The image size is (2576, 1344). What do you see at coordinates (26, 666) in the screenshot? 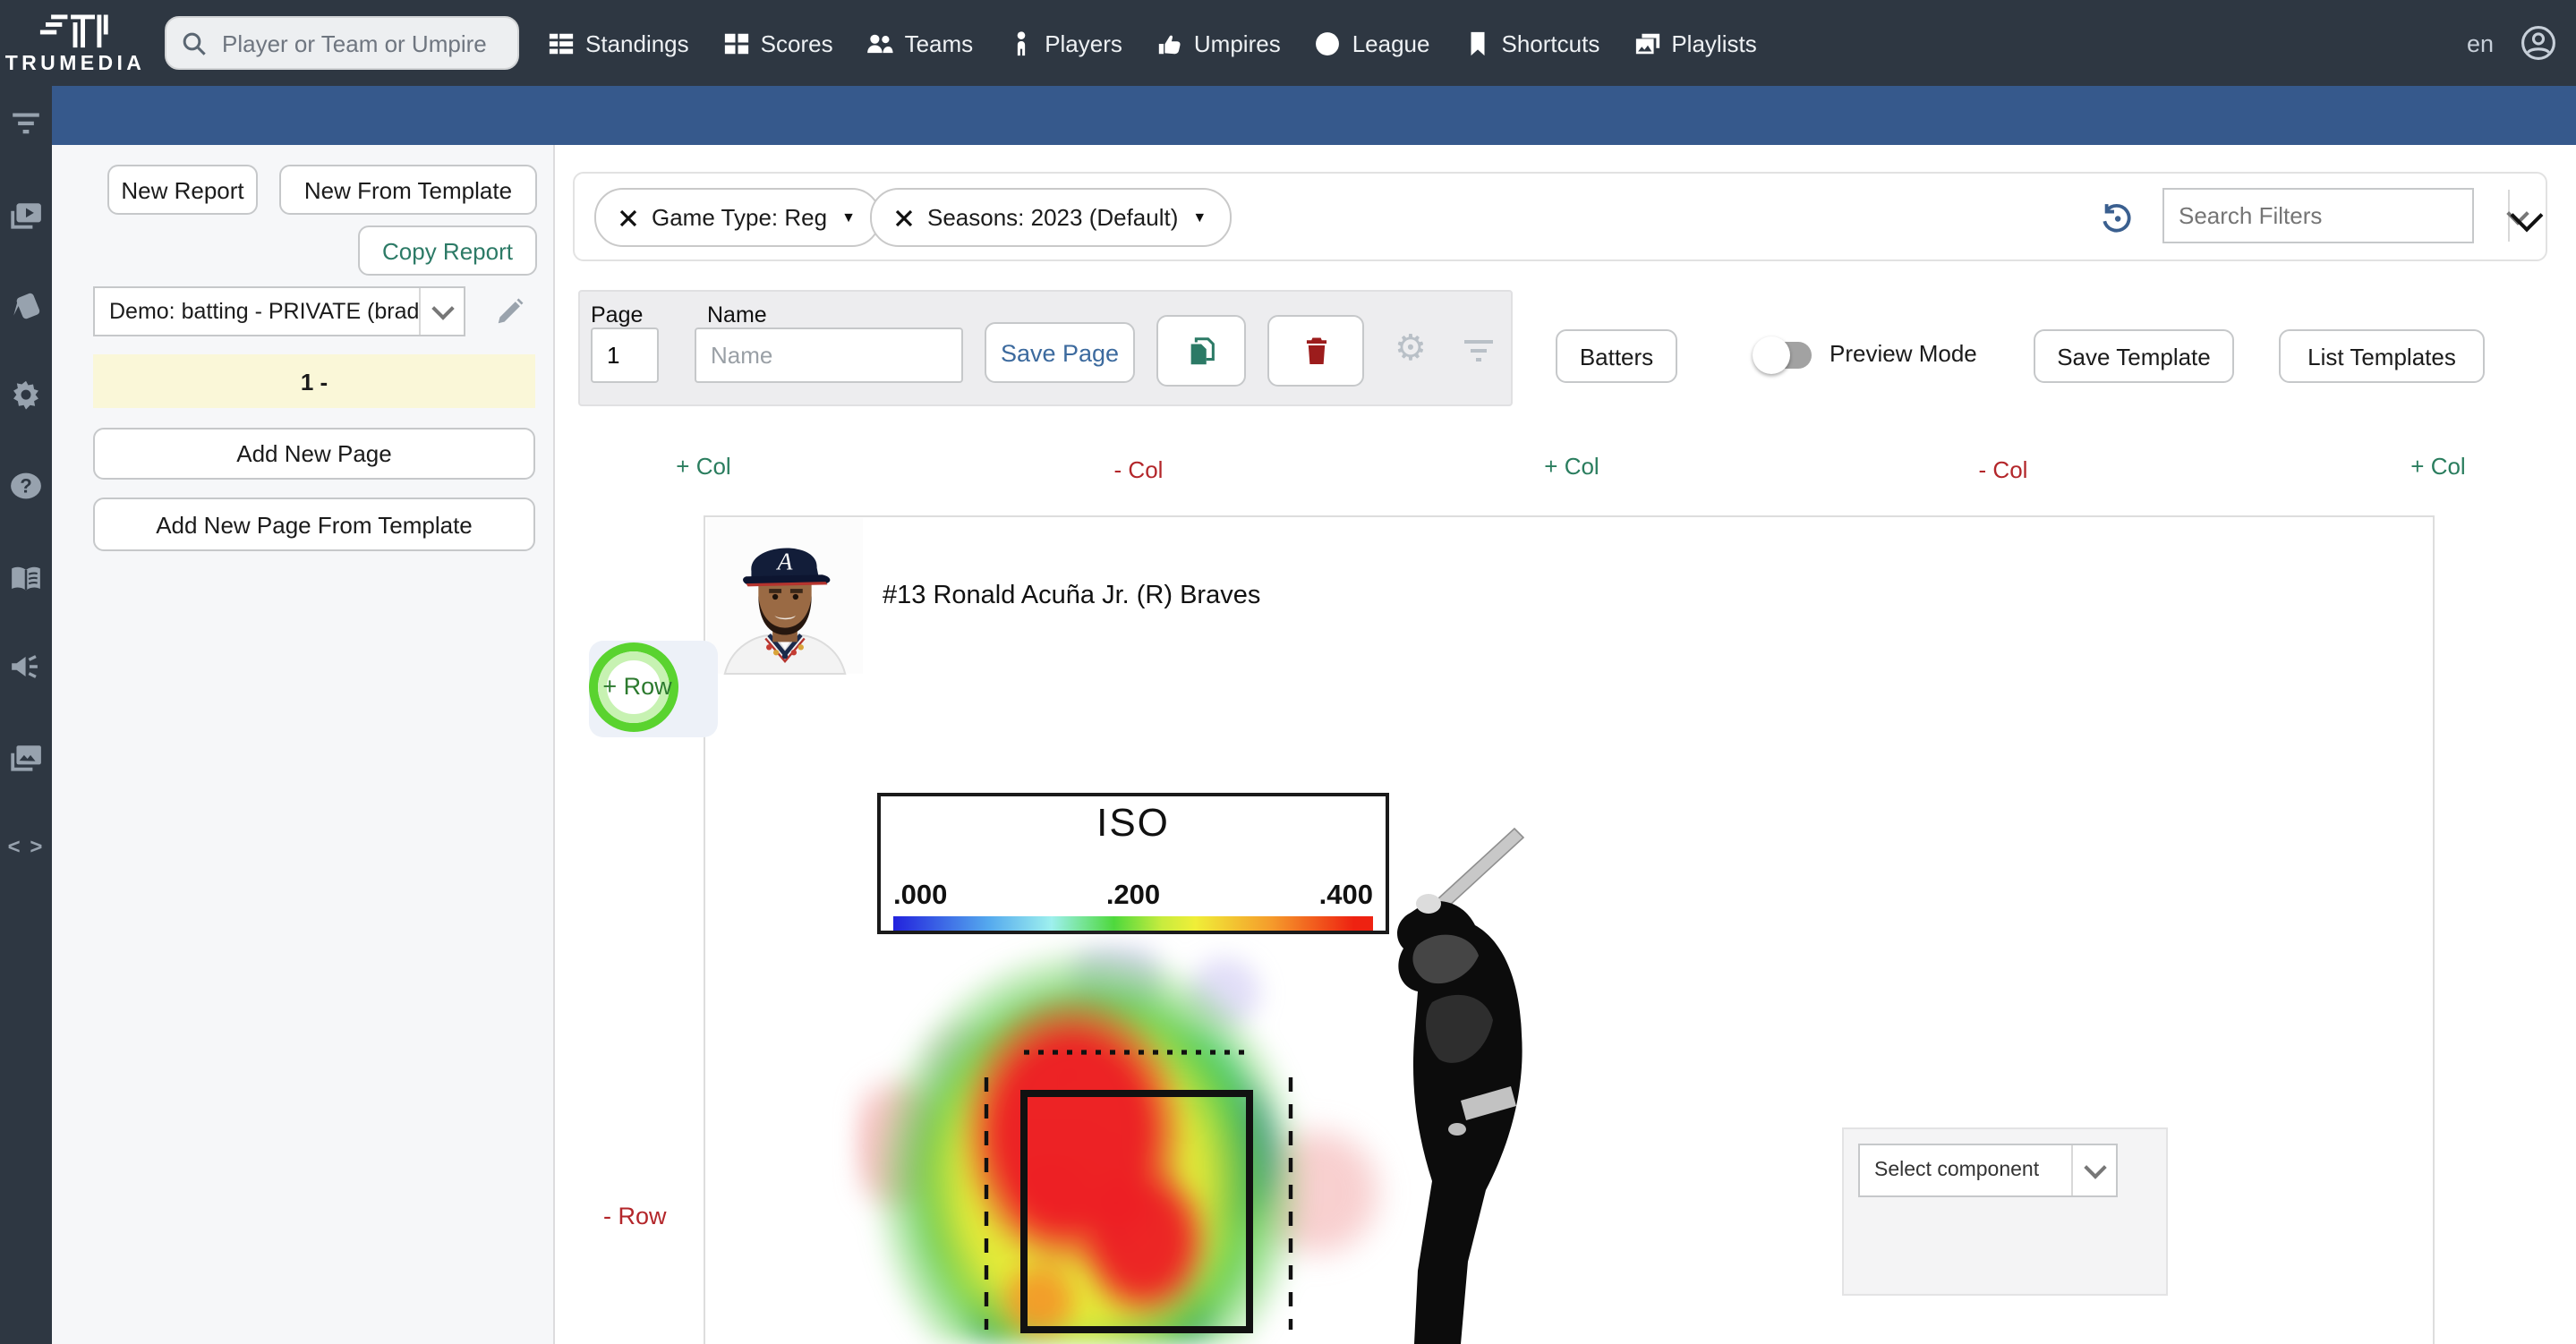
I see `megaphone-icon` at bounding box center [26, 666].